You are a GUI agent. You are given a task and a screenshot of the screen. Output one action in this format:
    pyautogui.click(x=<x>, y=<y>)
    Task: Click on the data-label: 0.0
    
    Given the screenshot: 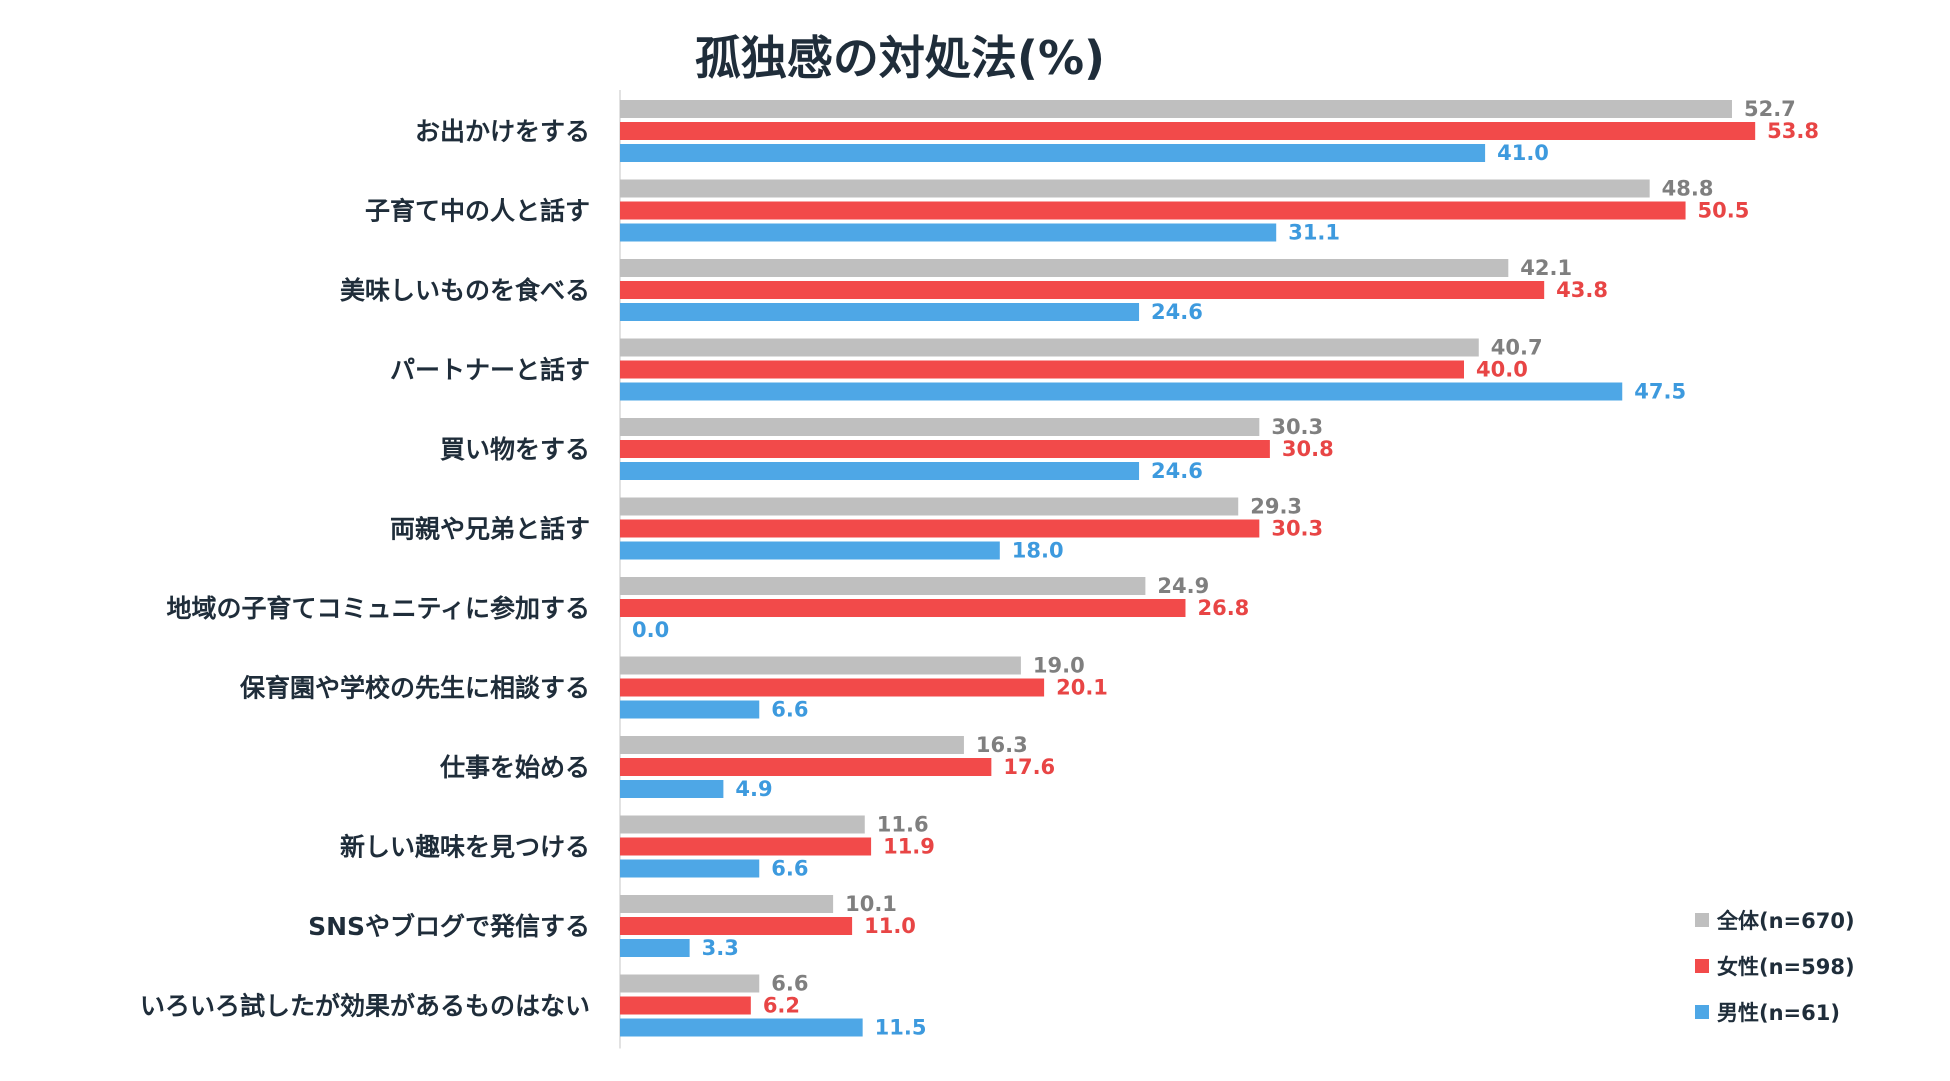 What is the action you would take?
    pyautogui.click(x=650, y=630)
    